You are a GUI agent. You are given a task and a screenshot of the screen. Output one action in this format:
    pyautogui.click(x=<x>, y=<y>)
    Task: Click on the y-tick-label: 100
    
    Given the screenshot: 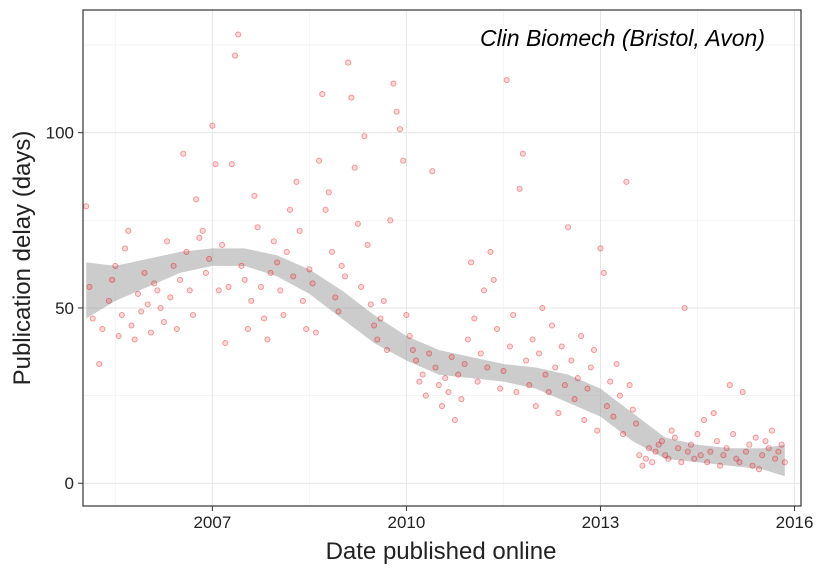 What is the action you would take?
    pyautogui.click(x=60, y=133)
    